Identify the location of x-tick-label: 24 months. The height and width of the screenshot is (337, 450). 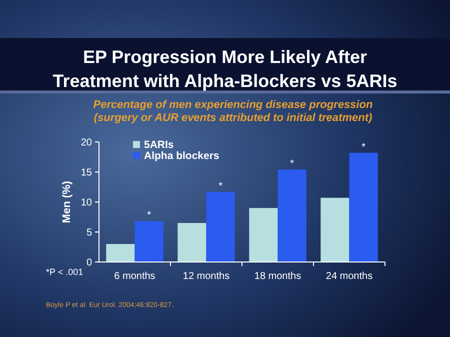
(349, 276).